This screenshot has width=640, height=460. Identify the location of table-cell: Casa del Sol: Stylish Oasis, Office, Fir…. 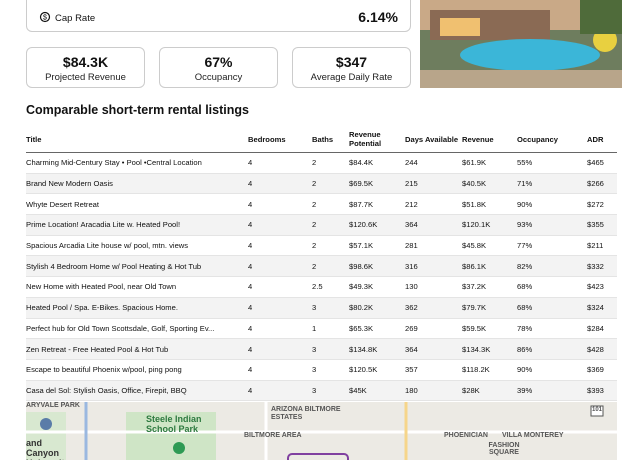
(137, 391).